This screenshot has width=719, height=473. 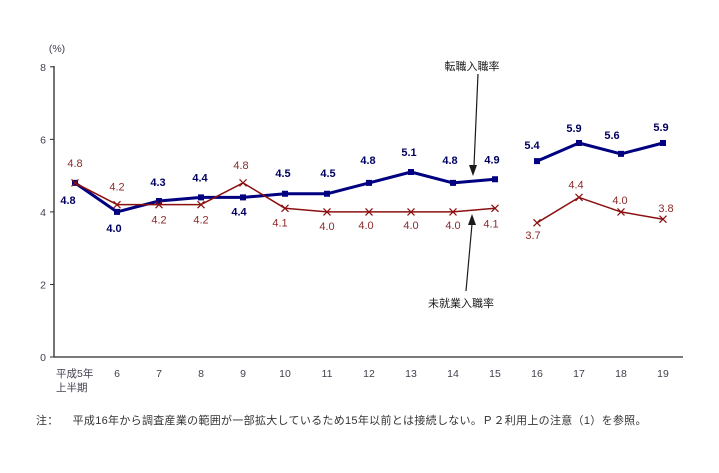 I want to click on job-change-hire-rate-data-label: 5.4, so click(x=532, y=146).